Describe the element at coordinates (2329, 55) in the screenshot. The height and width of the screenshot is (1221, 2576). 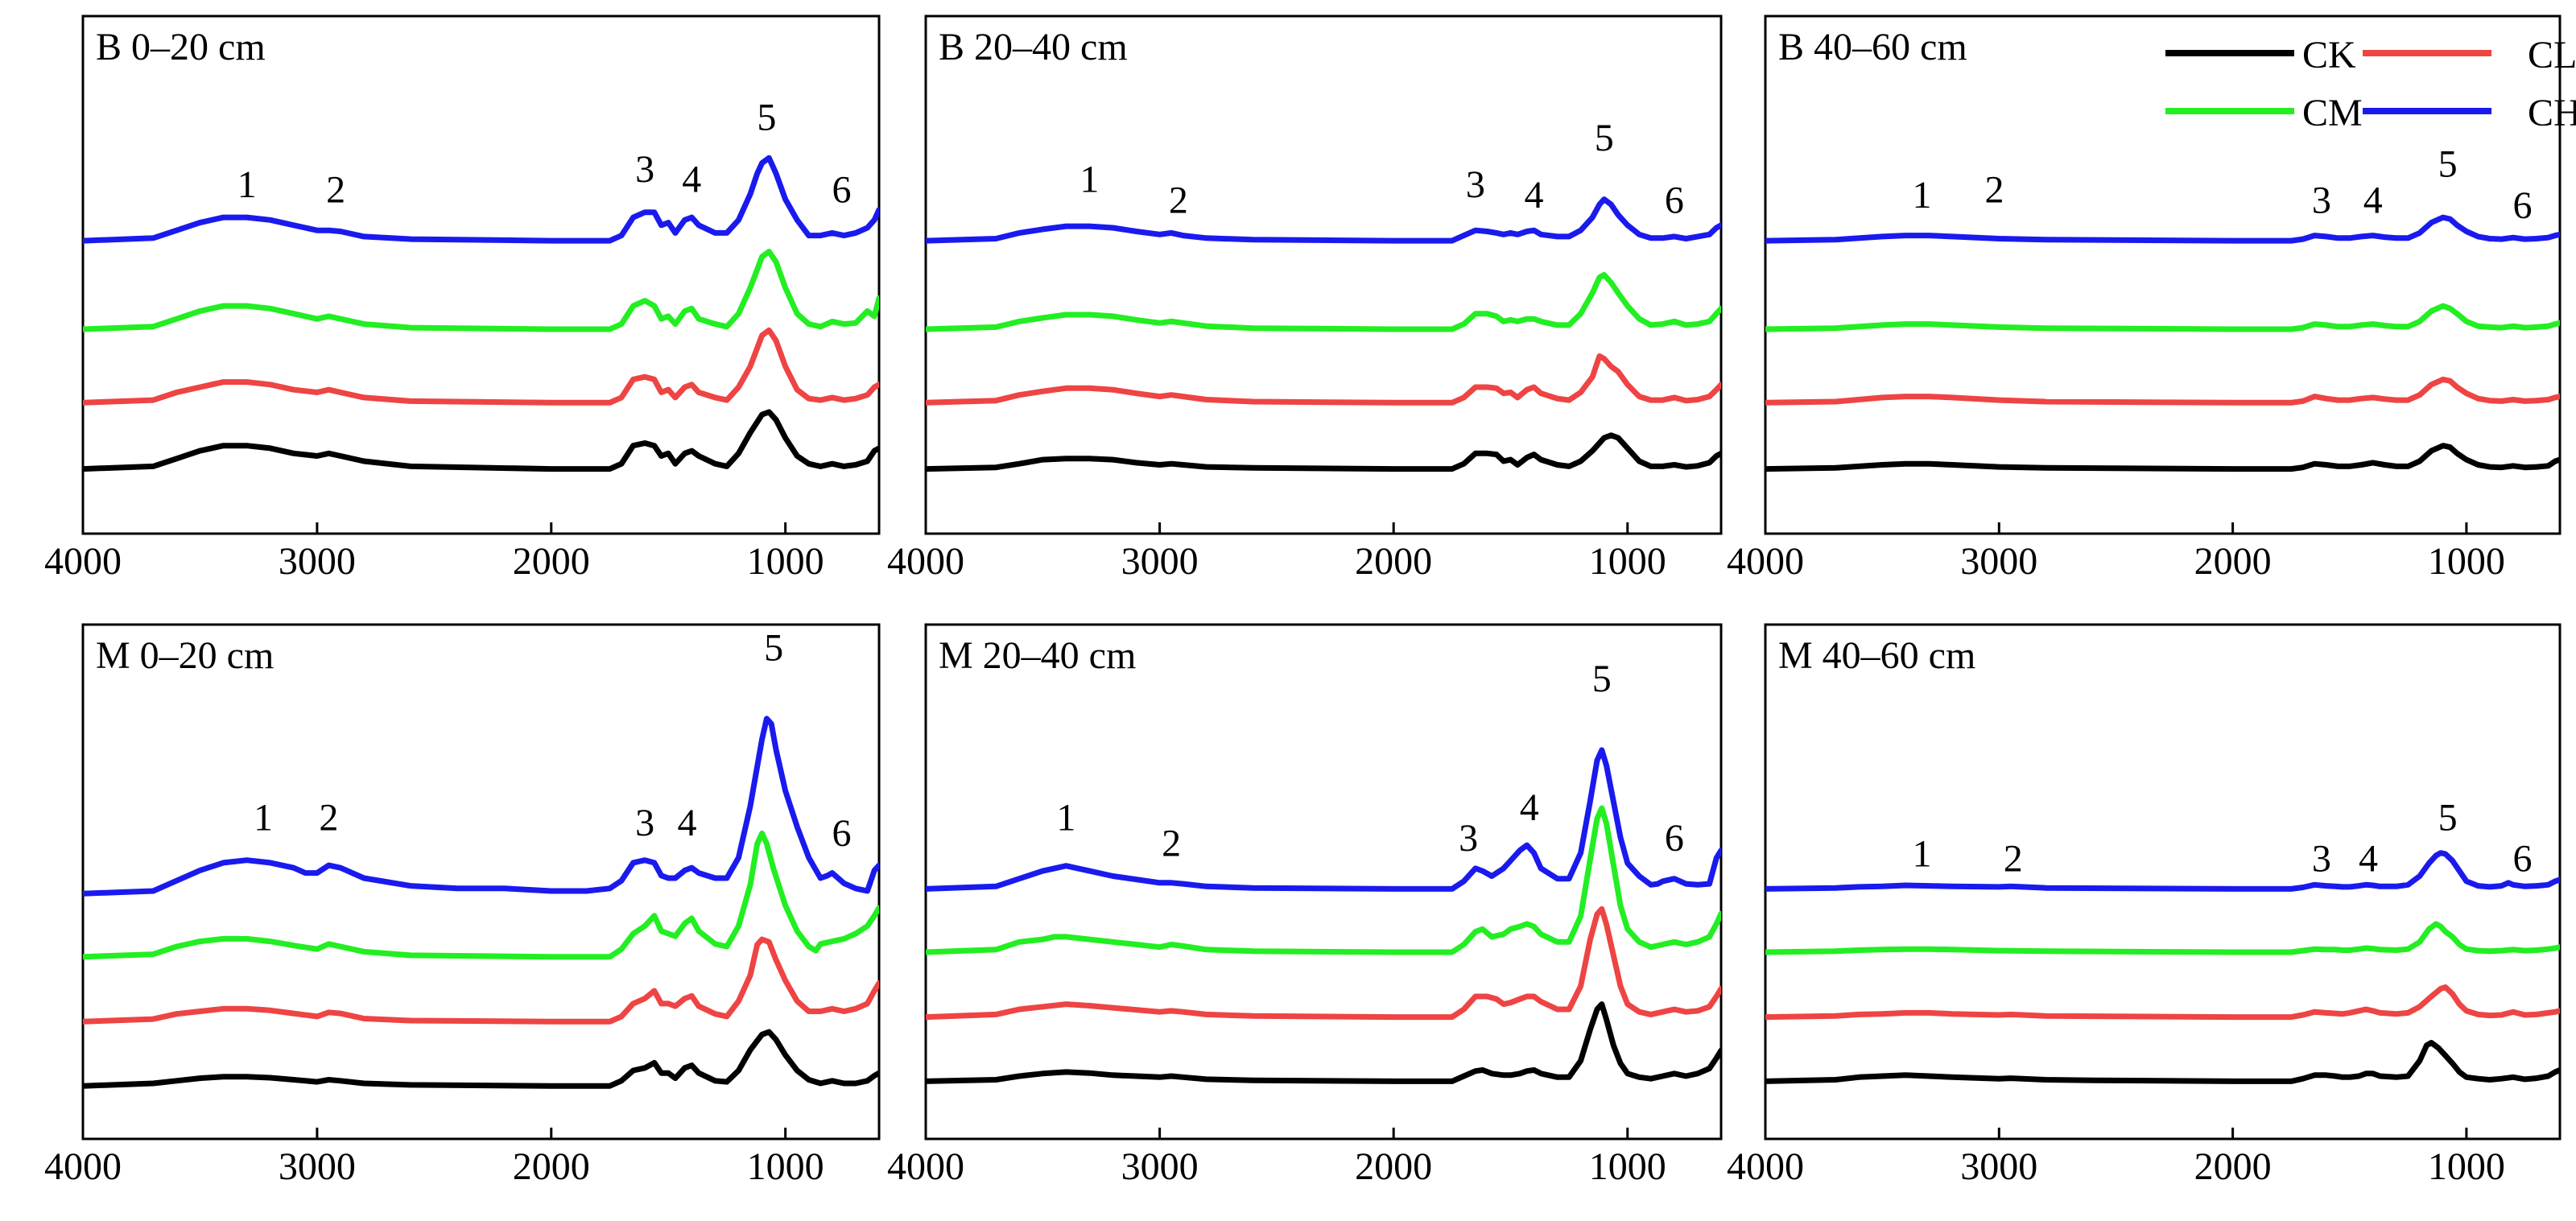
I see `legend-label-ck: CK` at that location.